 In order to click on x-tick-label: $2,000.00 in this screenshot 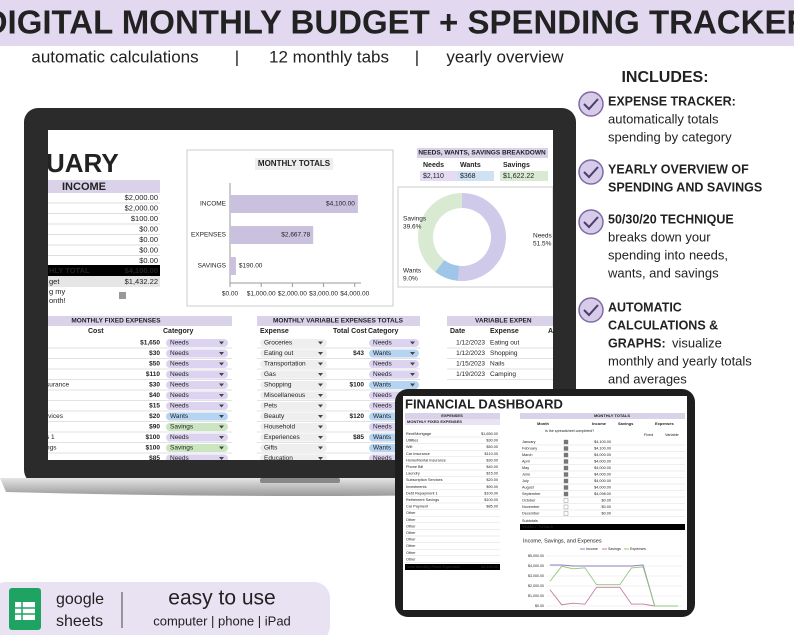, I will do `click(292, 294)`.